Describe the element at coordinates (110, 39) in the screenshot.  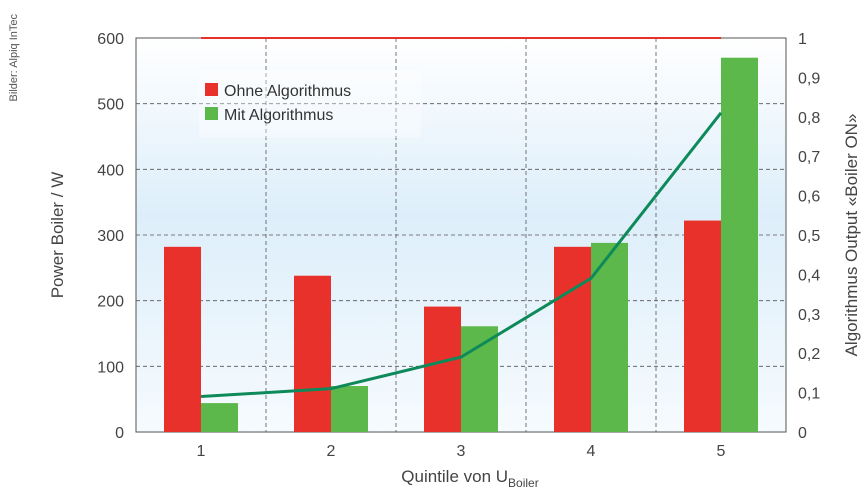
I see `y-tick-label: 600` at that location.